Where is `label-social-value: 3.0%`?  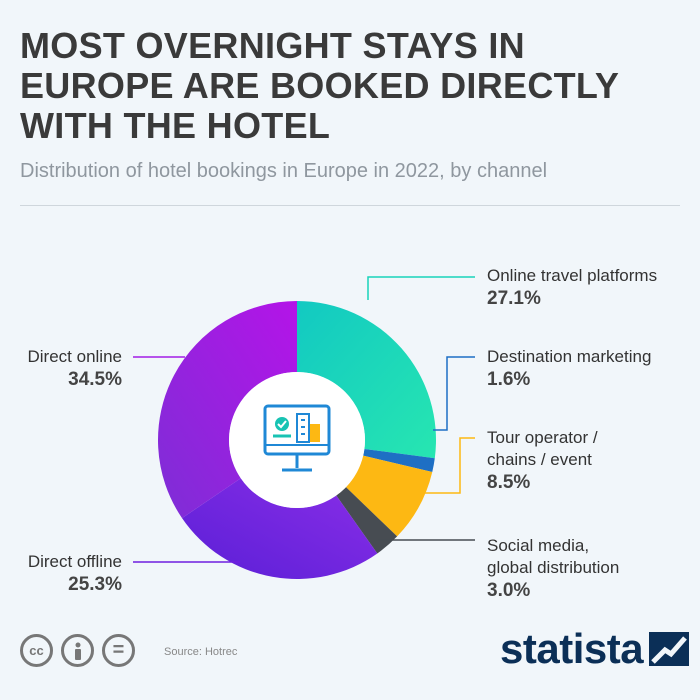 label-social-value: 3.0% is located at coordinates (509, 590).